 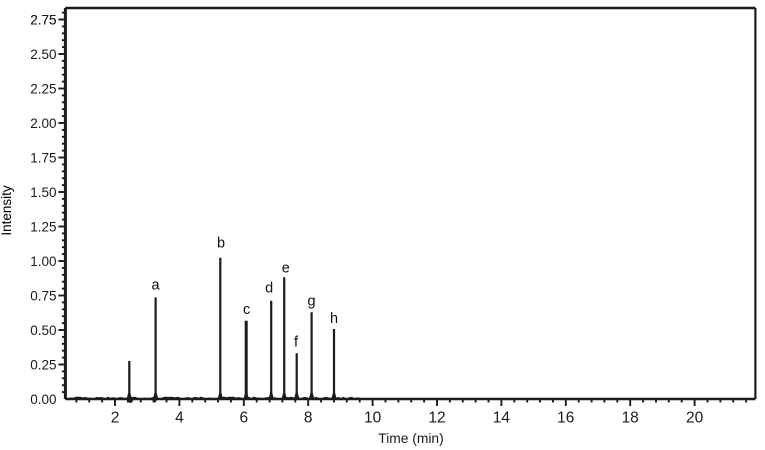 What do you see at coordinates (246, 310) in the screenshot?
I see `svg-text: c` at bounding box center [246, 310].